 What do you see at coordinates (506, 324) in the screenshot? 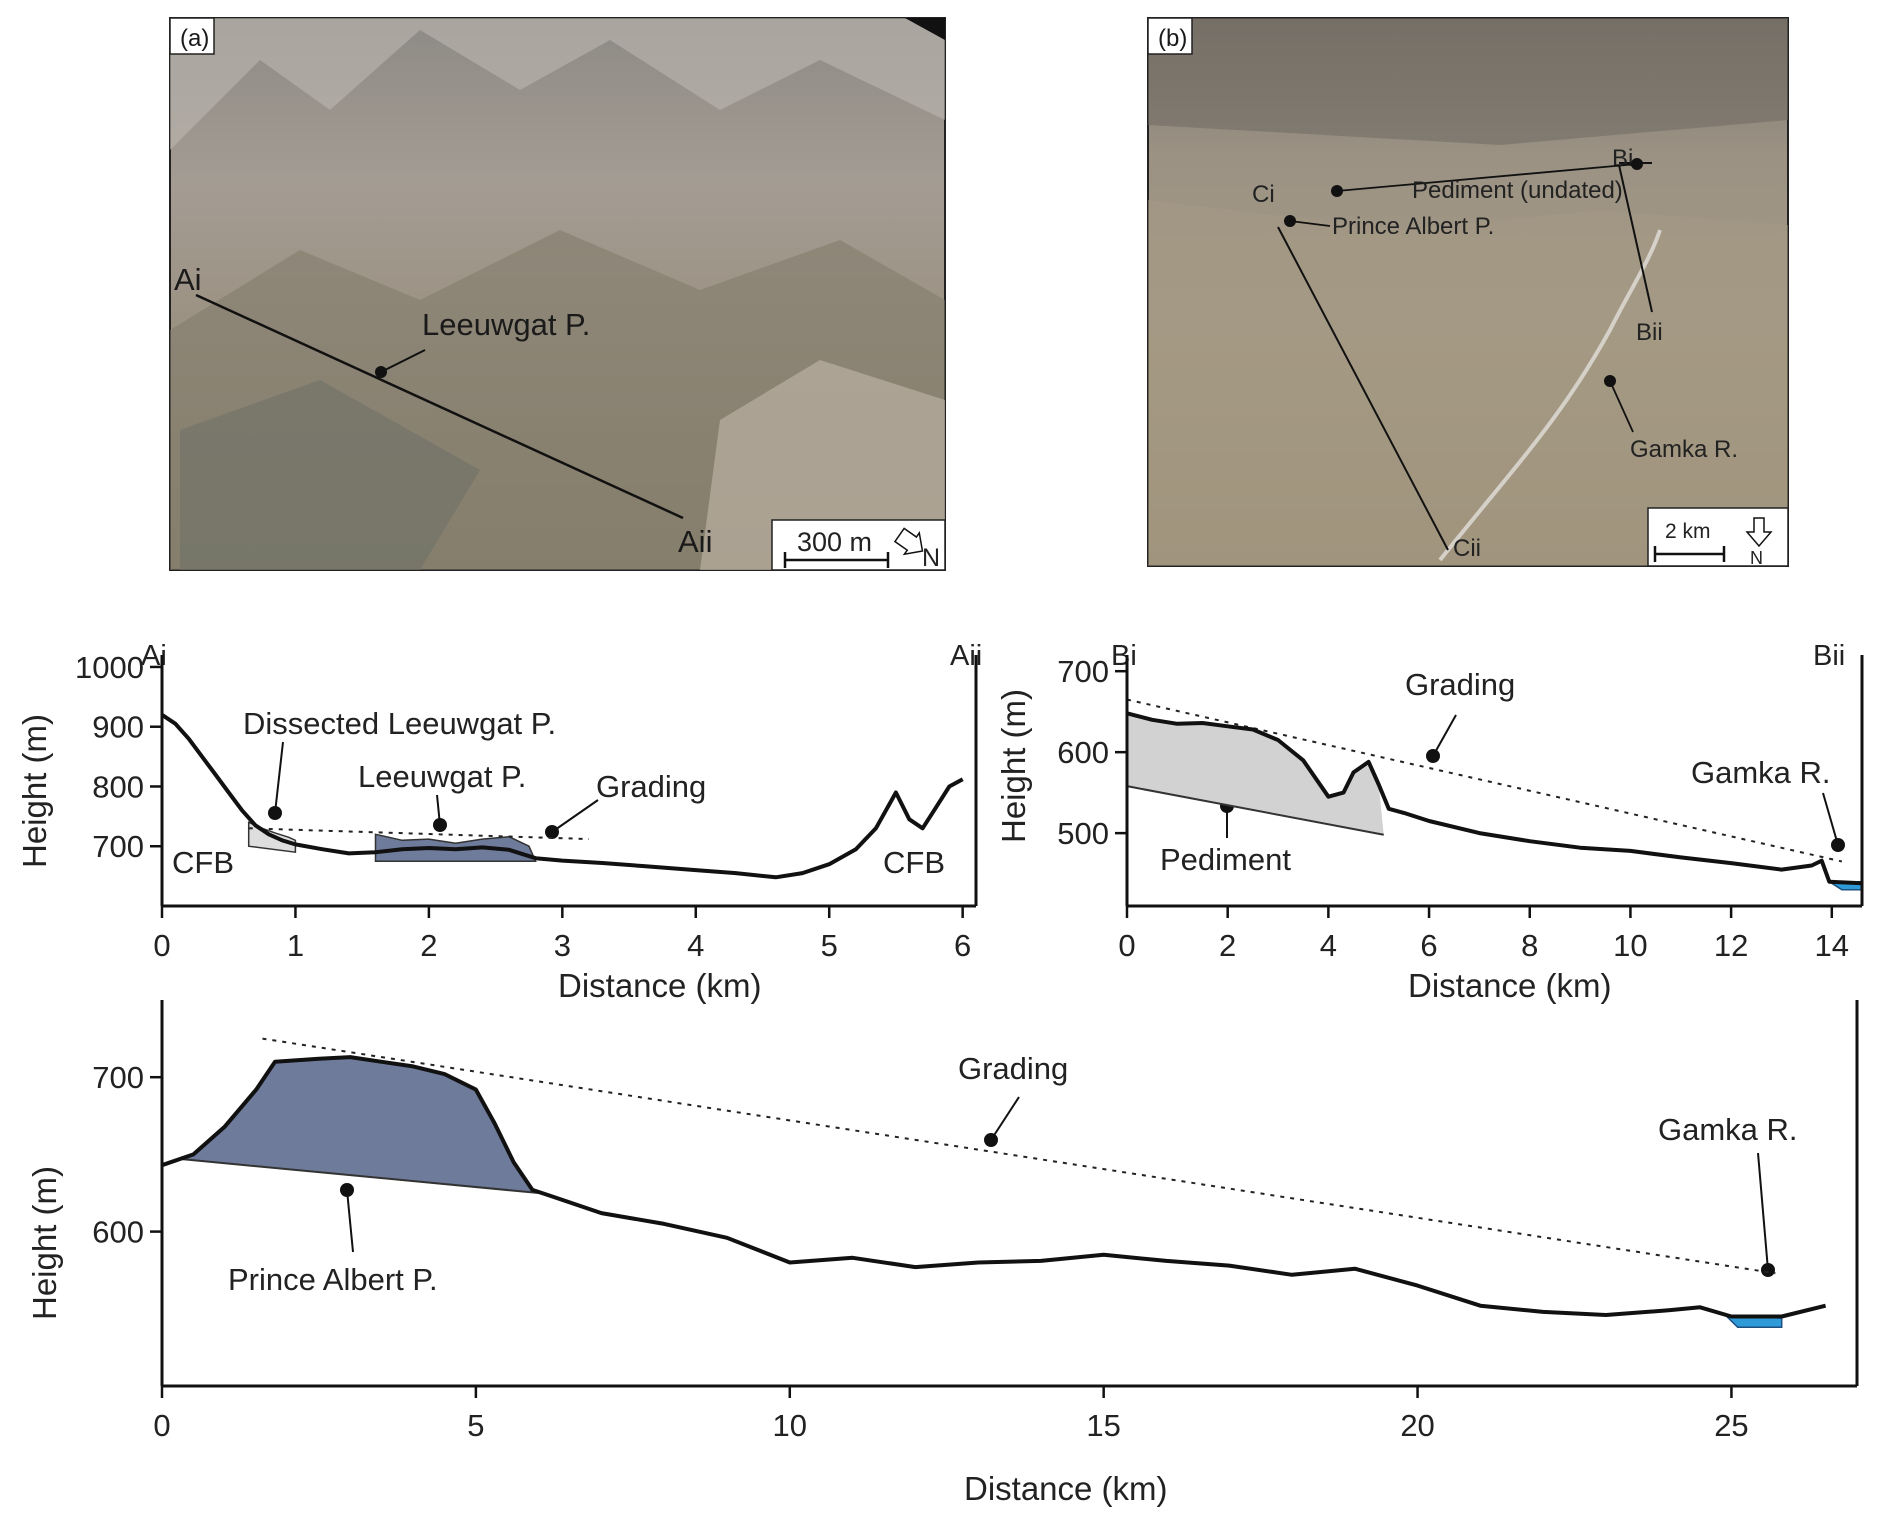
I see `leeuwgat-label: Leeuwgat P.` at bounding box center [506, 324].